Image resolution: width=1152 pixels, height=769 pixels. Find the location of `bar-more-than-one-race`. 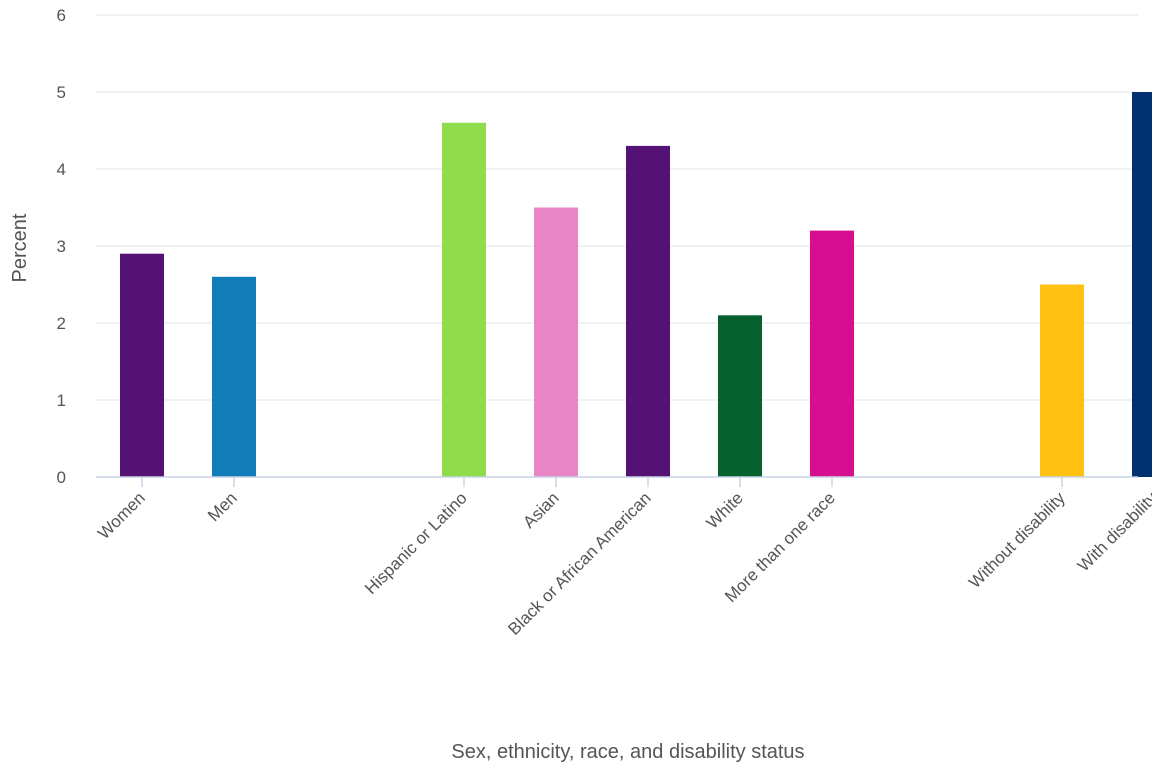

bar-more-than-one-race is located at coordinates (832, 353).